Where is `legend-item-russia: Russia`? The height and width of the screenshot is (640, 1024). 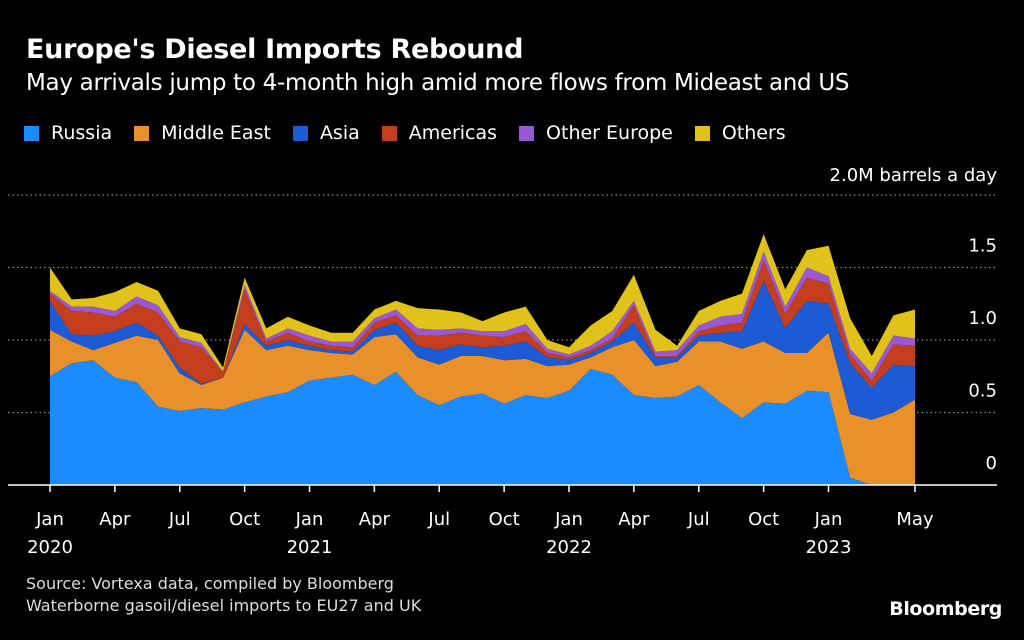 legend-item-russia: Russia is located at coordinates (68, 133).